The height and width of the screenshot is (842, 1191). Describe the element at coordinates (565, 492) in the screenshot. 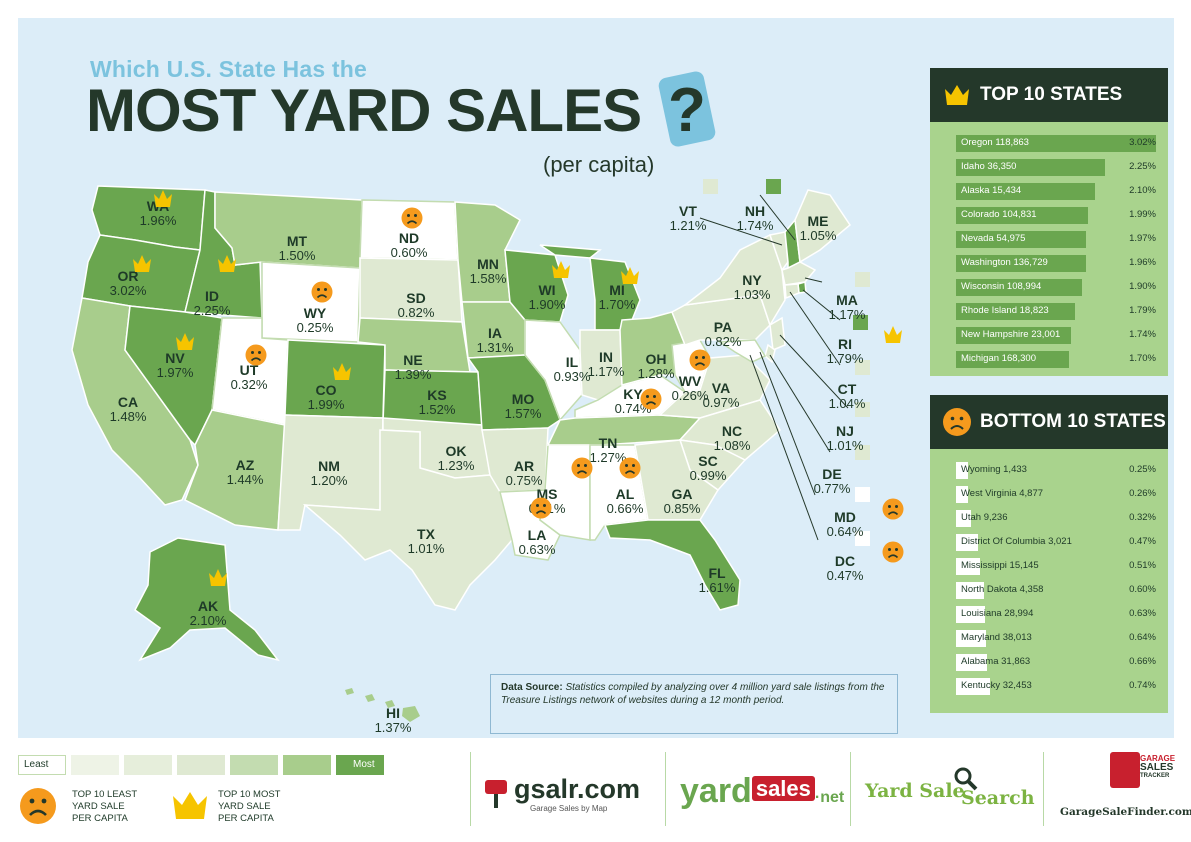

I see `state-shape-MS` at that location.